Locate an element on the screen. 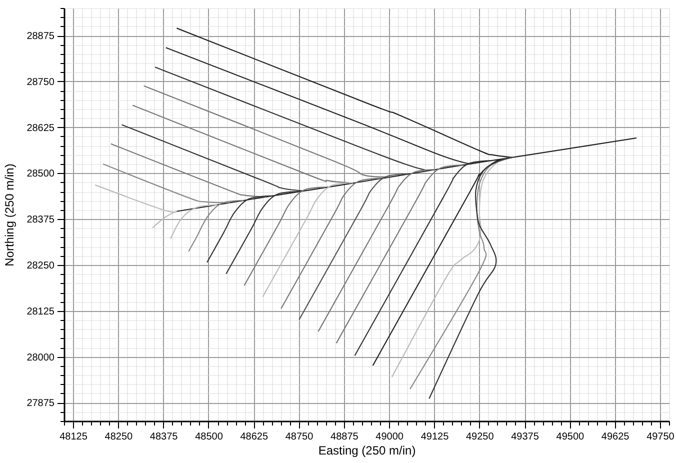 This screenshot has height=463, width=676. x-tick-label: 49125 is located at coordinates (435, 437).